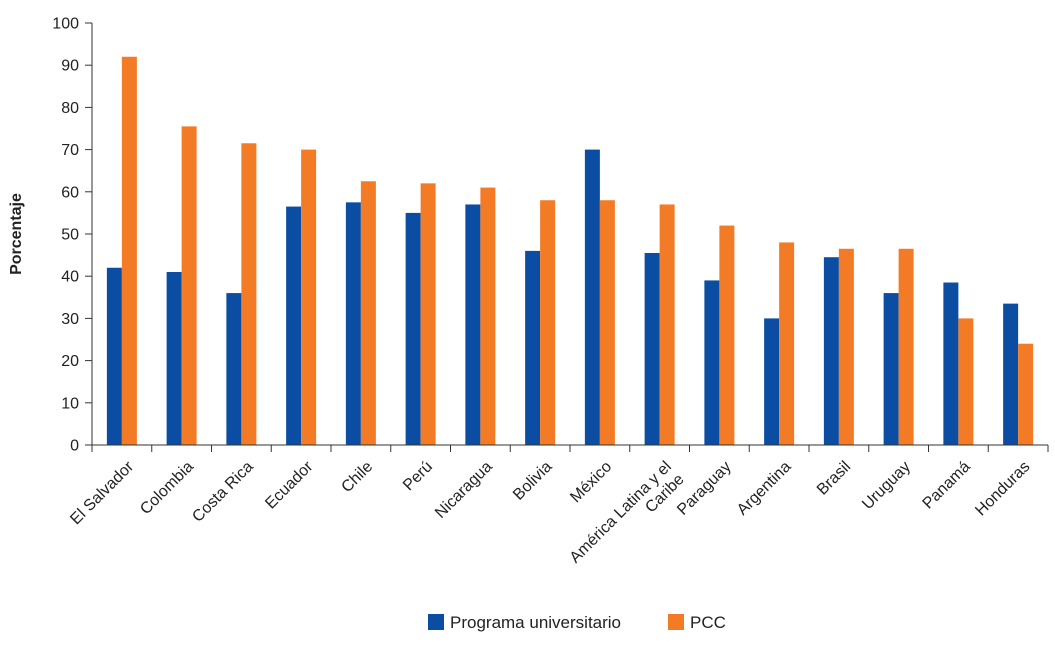 The width and height of the screenshot is (1055, 646). Describe the element at coordinates (70, 361) in the screenshot. I see `y-tick-label: 20` at that location.